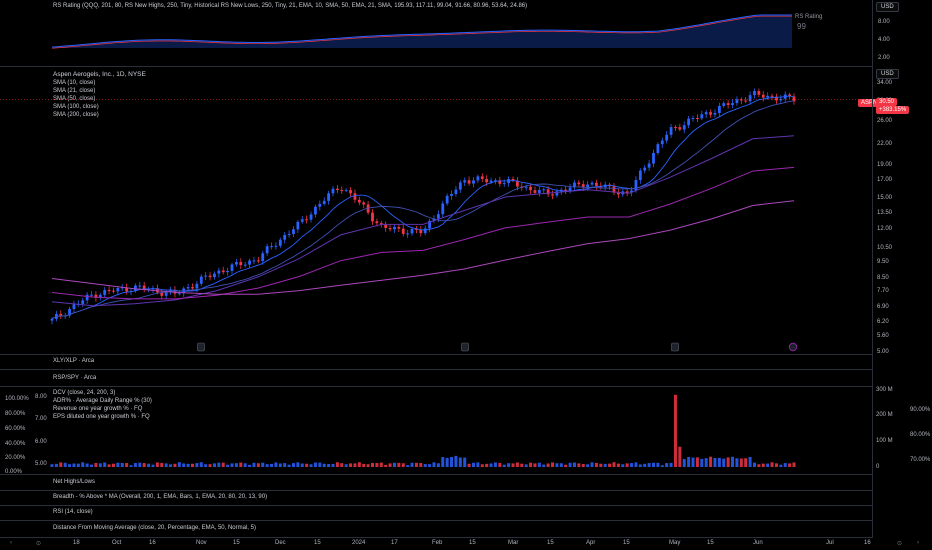 The height and width of the screenshot is (550, 932). Describe the element at coordinates (98, 409) in the screenshot. I see `revenue-growth-label: Revenue one year growth % · FQ` at that location.